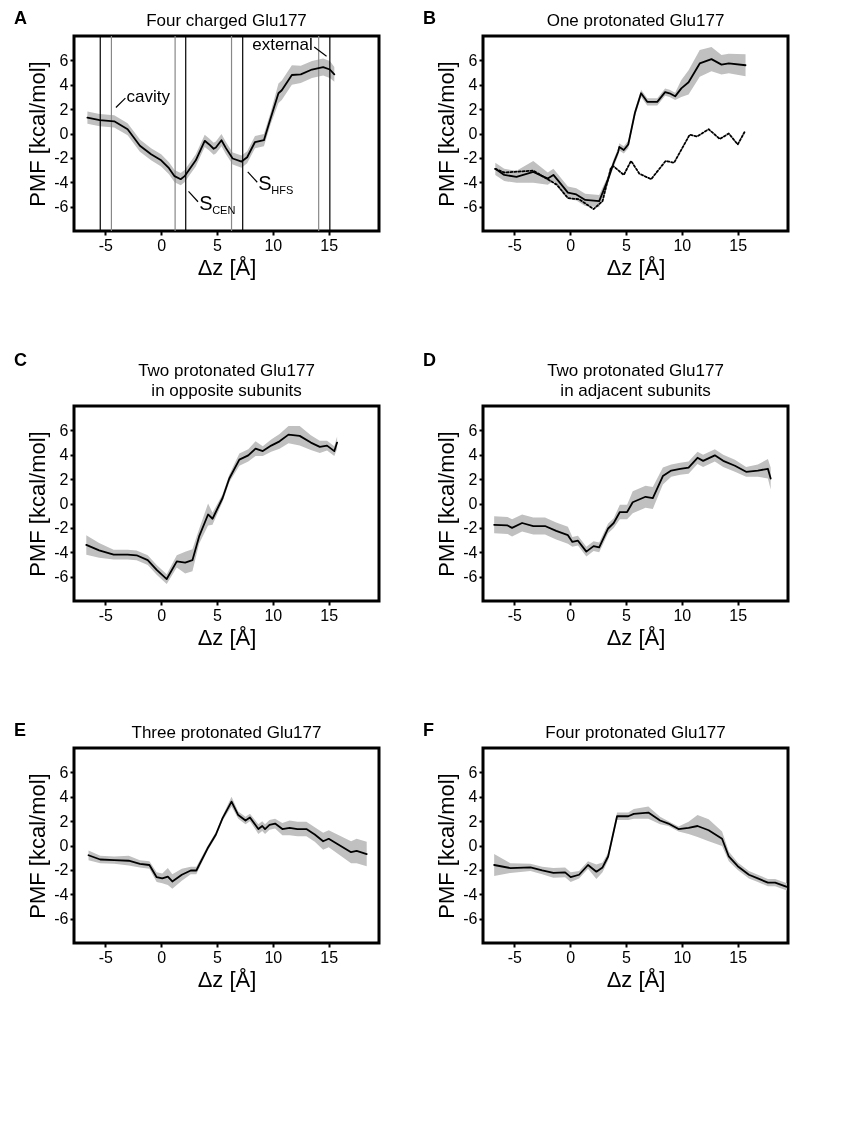 This screenshot has height=1136, width=865. What do you see at coordinates (635, 20) in the screenshot?
I see `chart-title: One protonated Glu177` at bounding box center [635, 20].